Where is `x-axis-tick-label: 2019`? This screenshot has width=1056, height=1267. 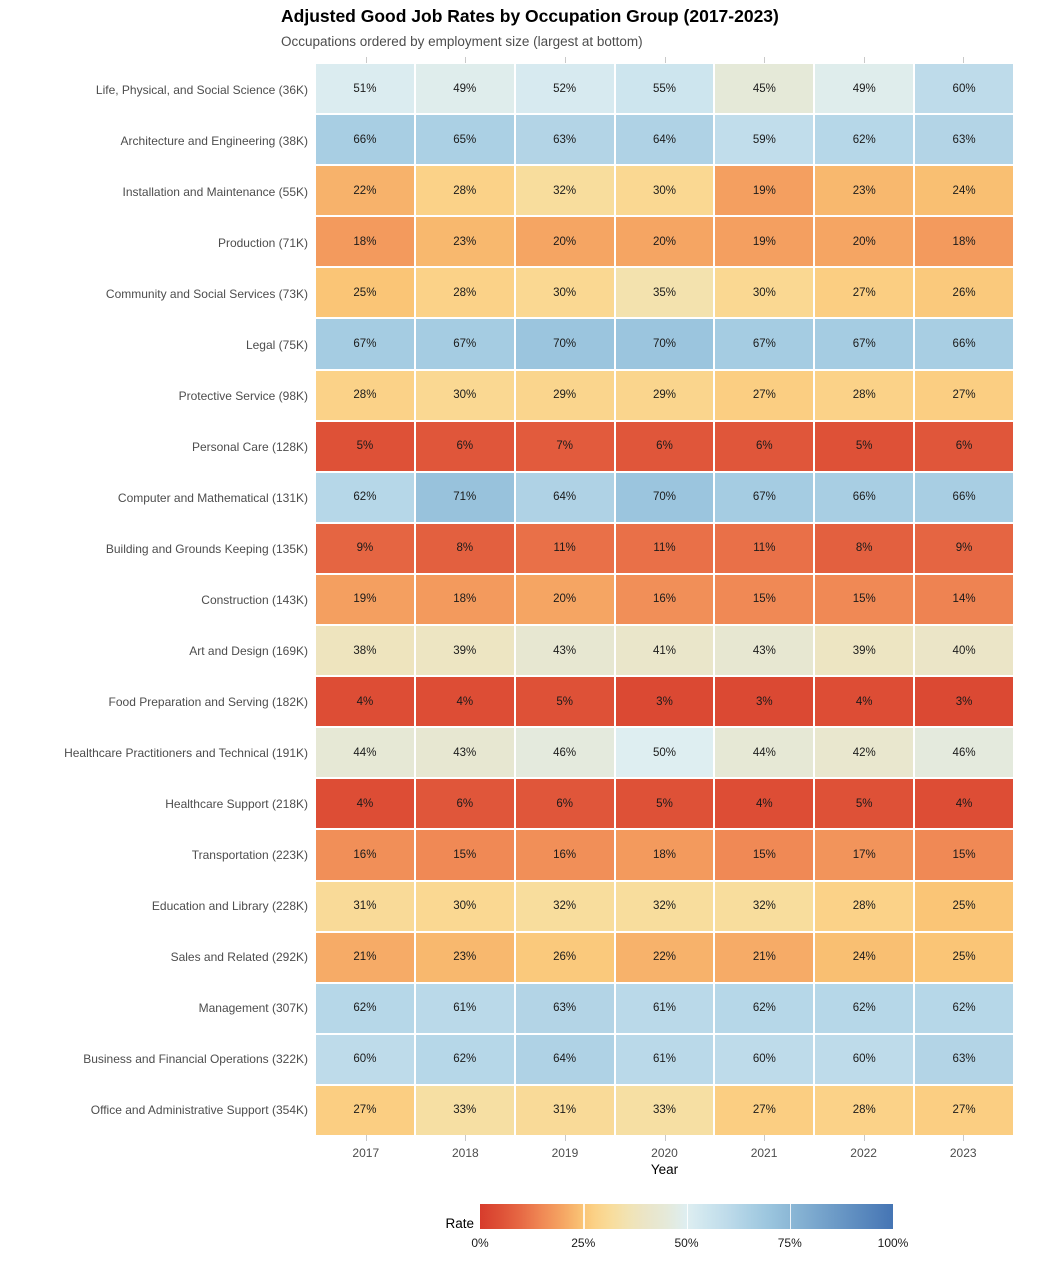
x-axis-tick-label: 2019 is located at coordinates (565, 1153).